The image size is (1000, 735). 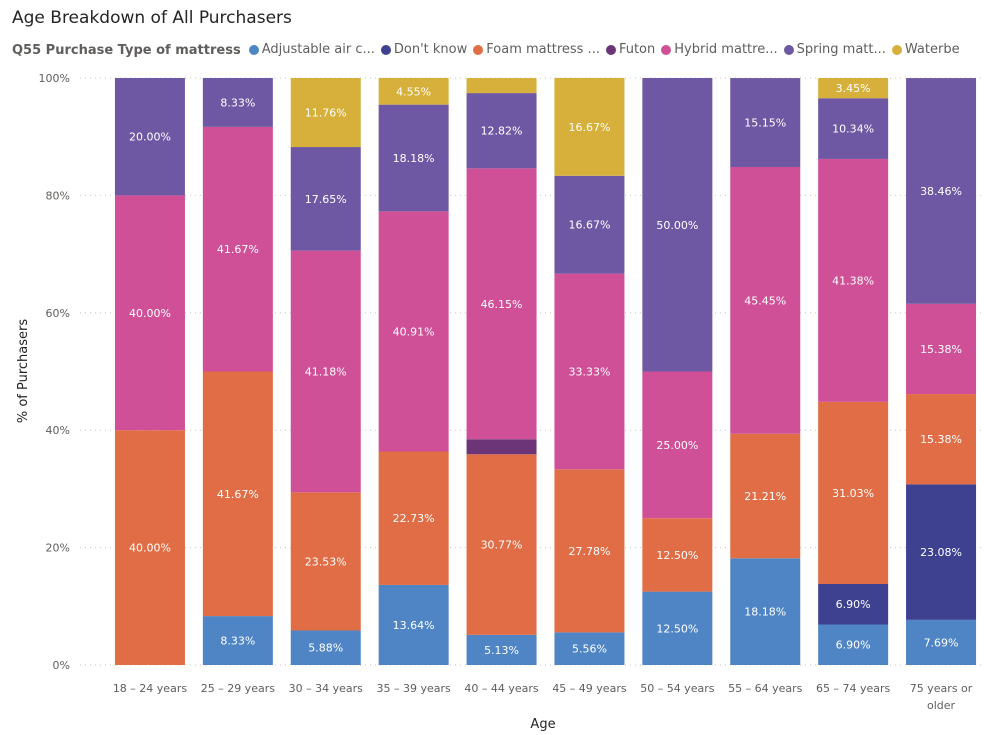 I want to click on data-label: 5.56%, so click(x=589, y=649).